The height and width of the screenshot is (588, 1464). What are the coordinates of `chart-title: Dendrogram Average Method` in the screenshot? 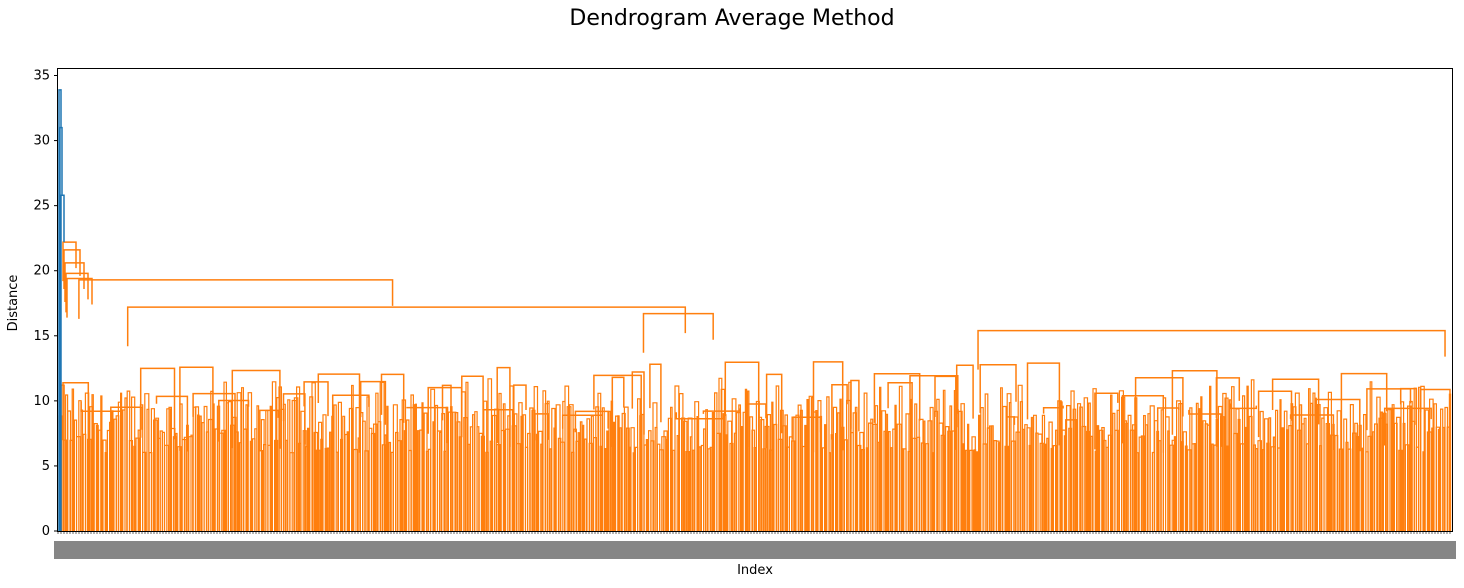 It's located at (732, 18).